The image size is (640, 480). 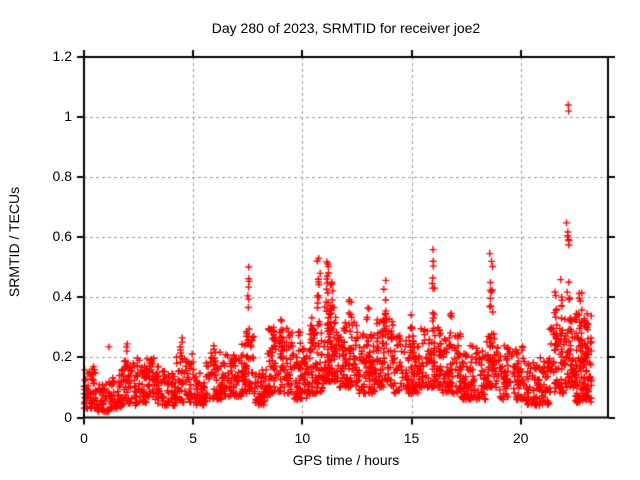 I want to click on y-tick-label: 1, so click(x=68, y=116).